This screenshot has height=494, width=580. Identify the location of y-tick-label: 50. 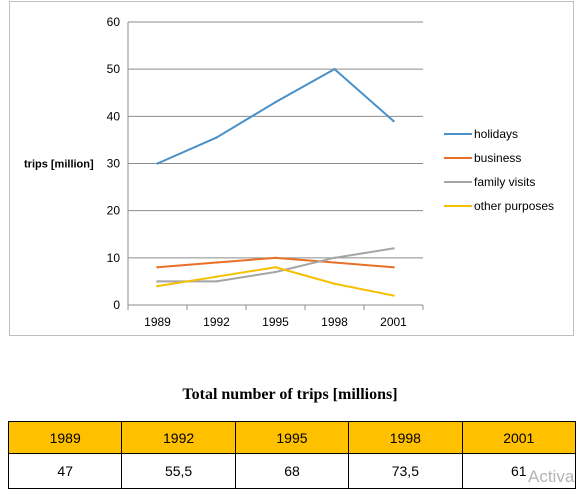
(114, 69).